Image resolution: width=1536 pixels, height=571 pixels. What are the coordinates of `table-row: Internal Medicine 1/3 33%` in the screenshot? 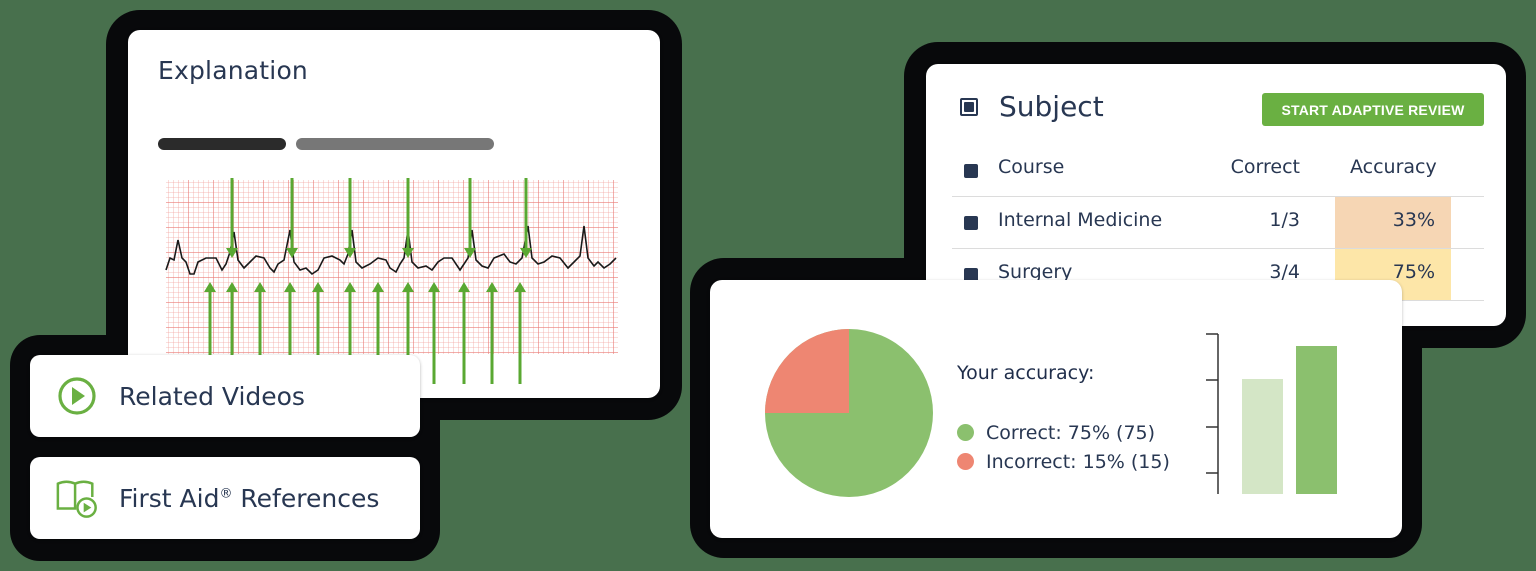 It's located at (1218, 223).